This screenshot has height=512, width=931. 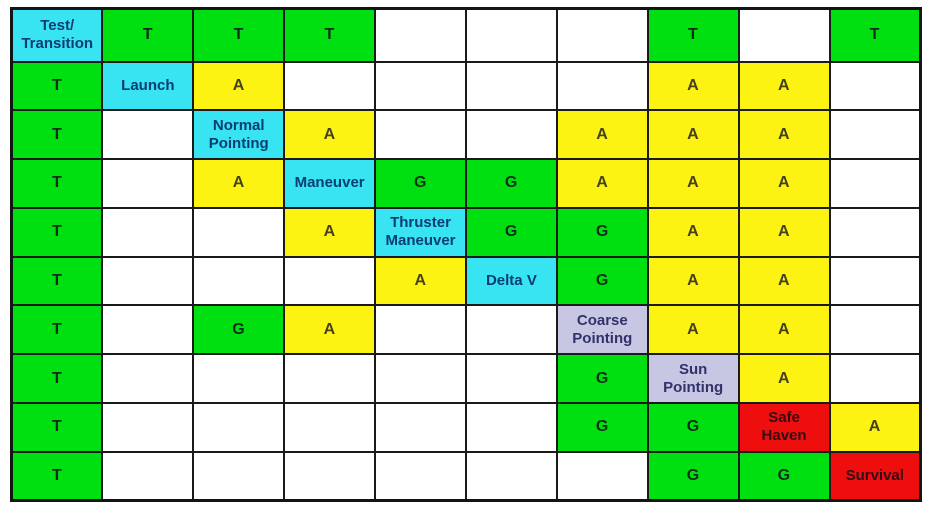 What do you see at coordinates (511, 281) in the screenshot?
I see `mode-name-cell: Delta V` at bounding box center [511, 281].